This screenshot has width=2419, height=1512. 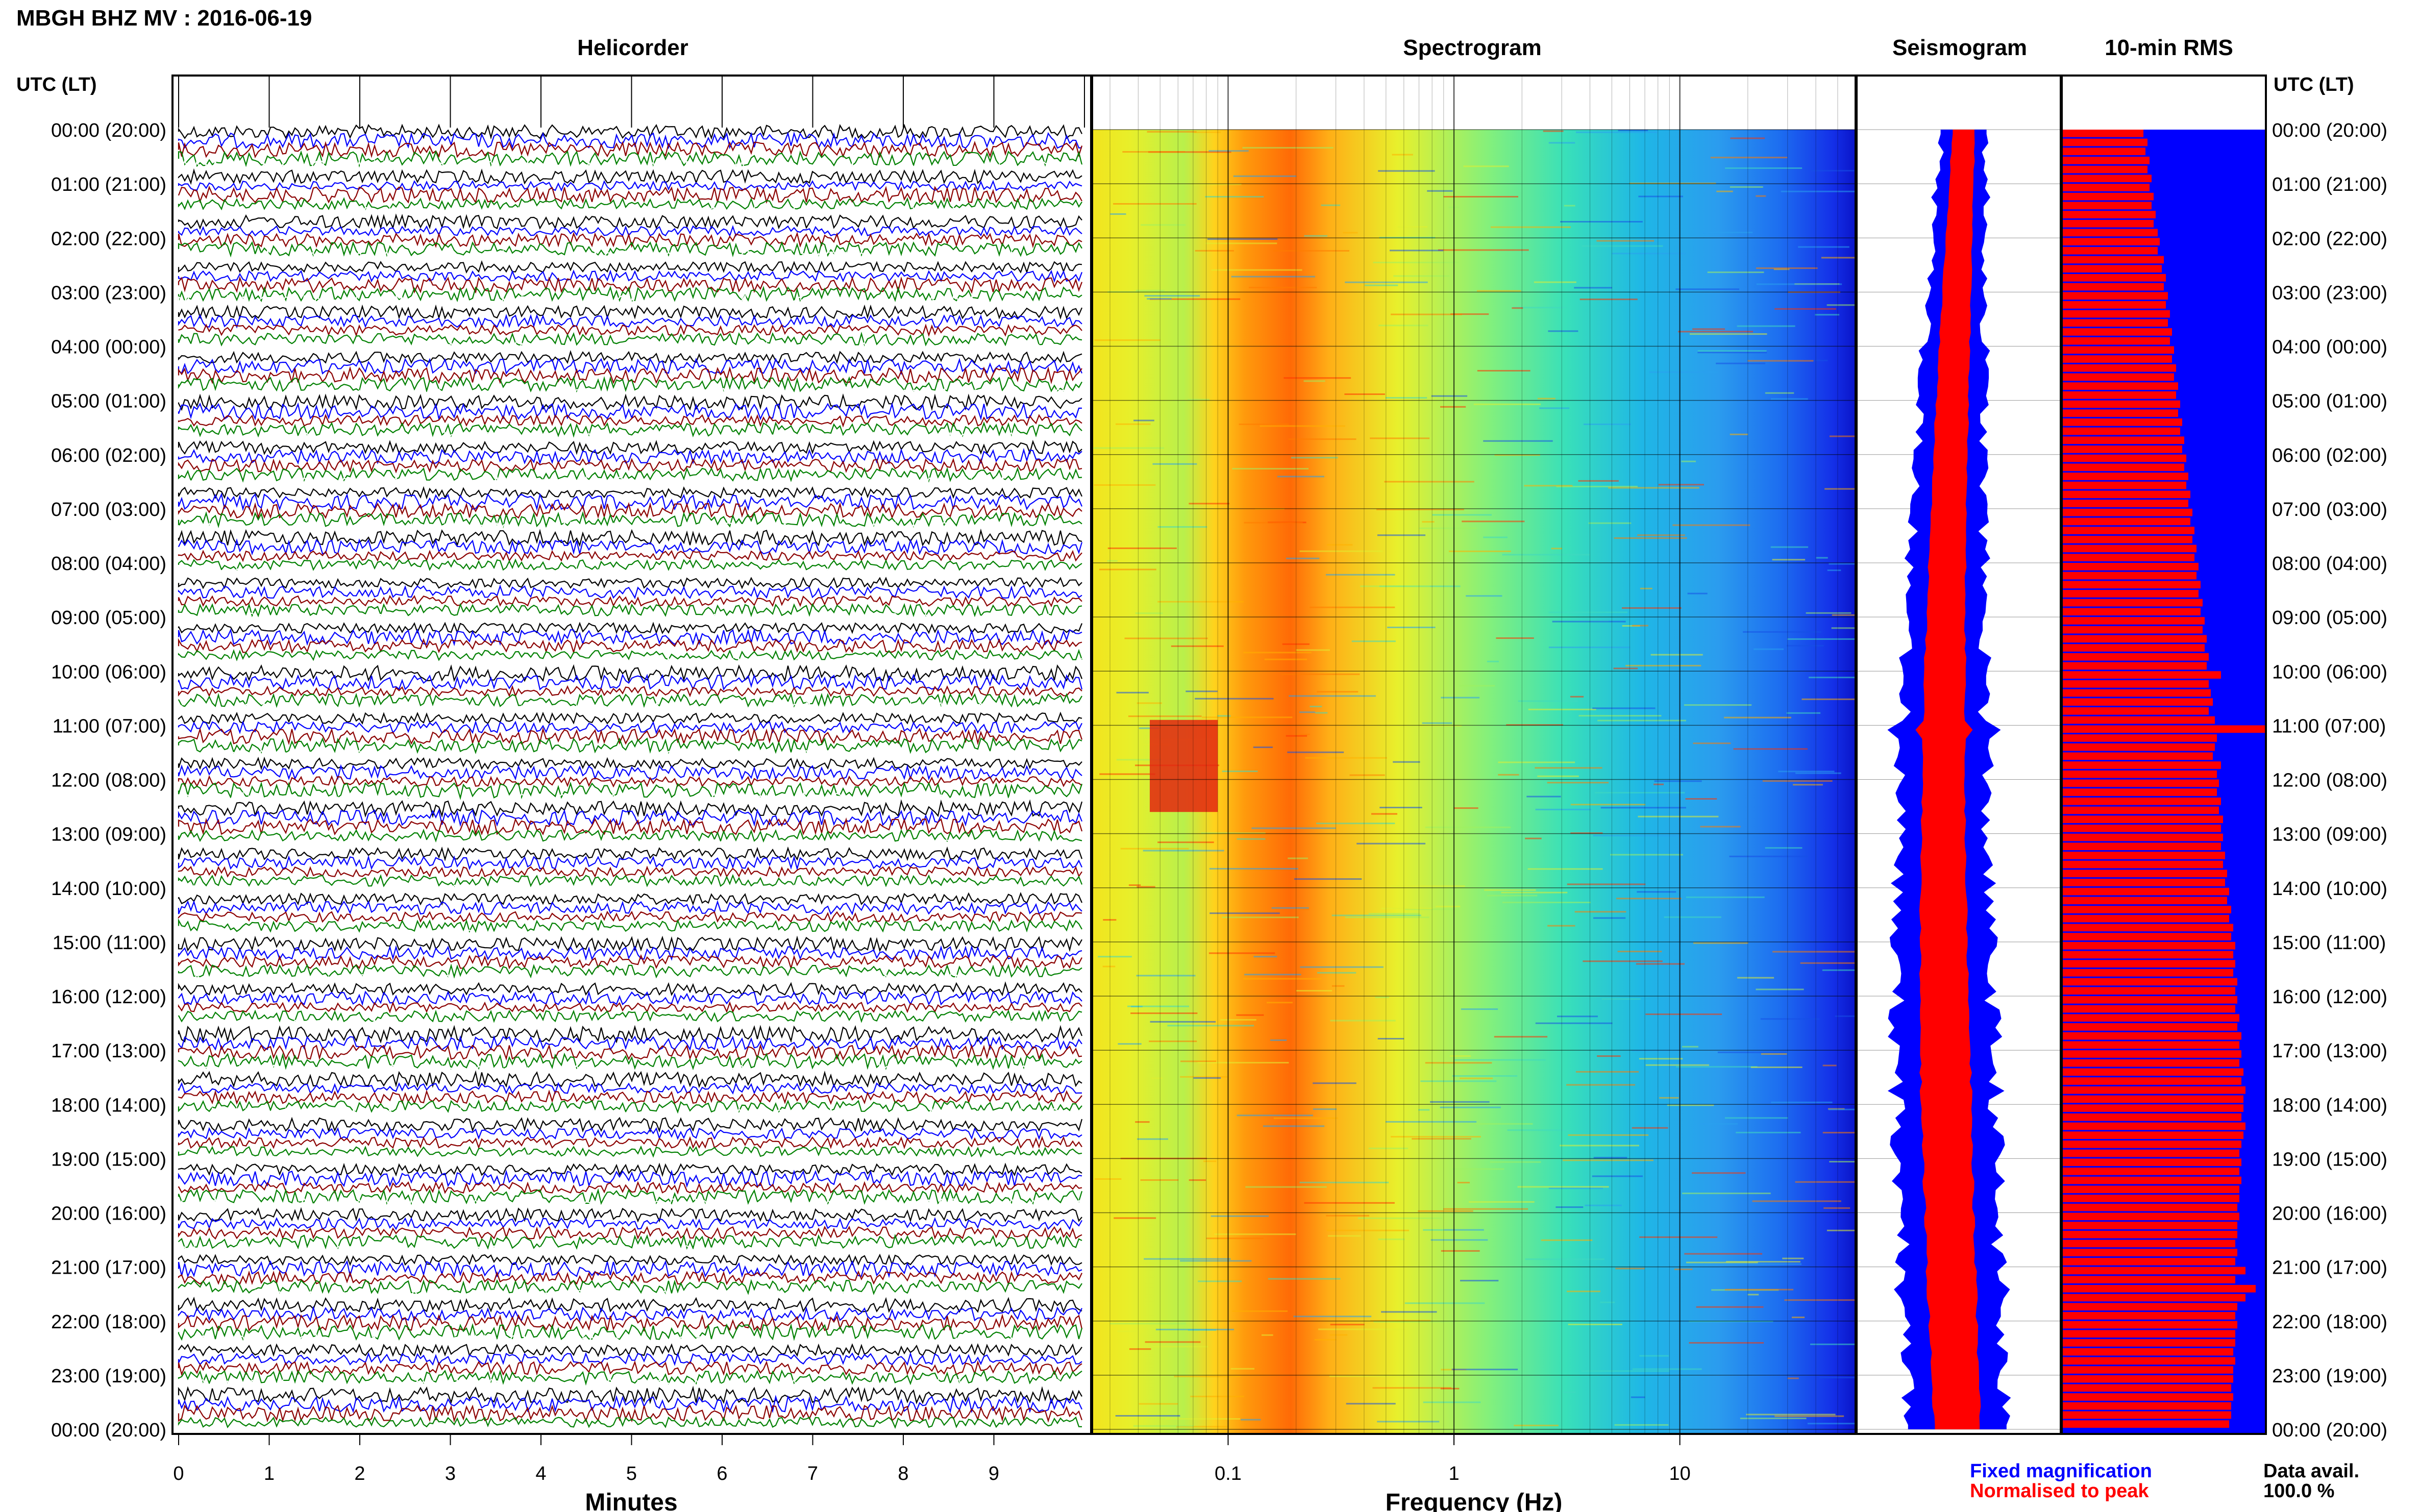 I want to click on frequency-tick-label: 1, so click(x=1453, y=1473).